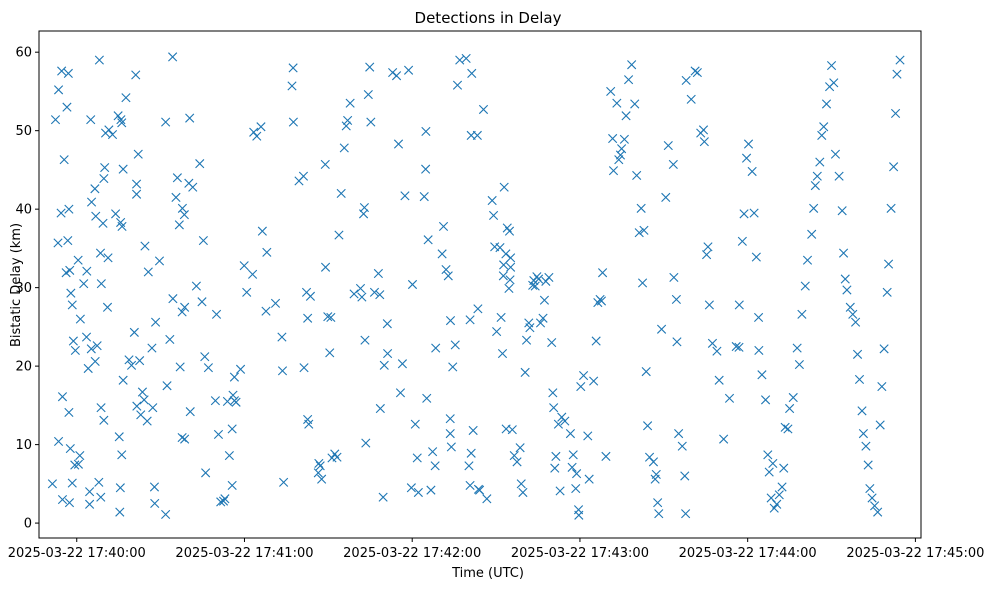 The height and width of the screenshot is (590, 988). I want to click on x-axis-title: Time (UTC), so click(487, 573).